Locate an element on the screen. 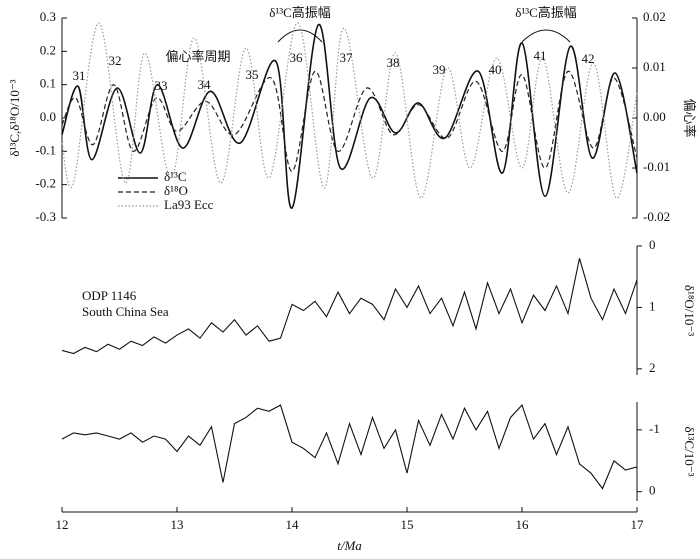  y2-tick-label: 0.02 is located at coordinates (654, 16).